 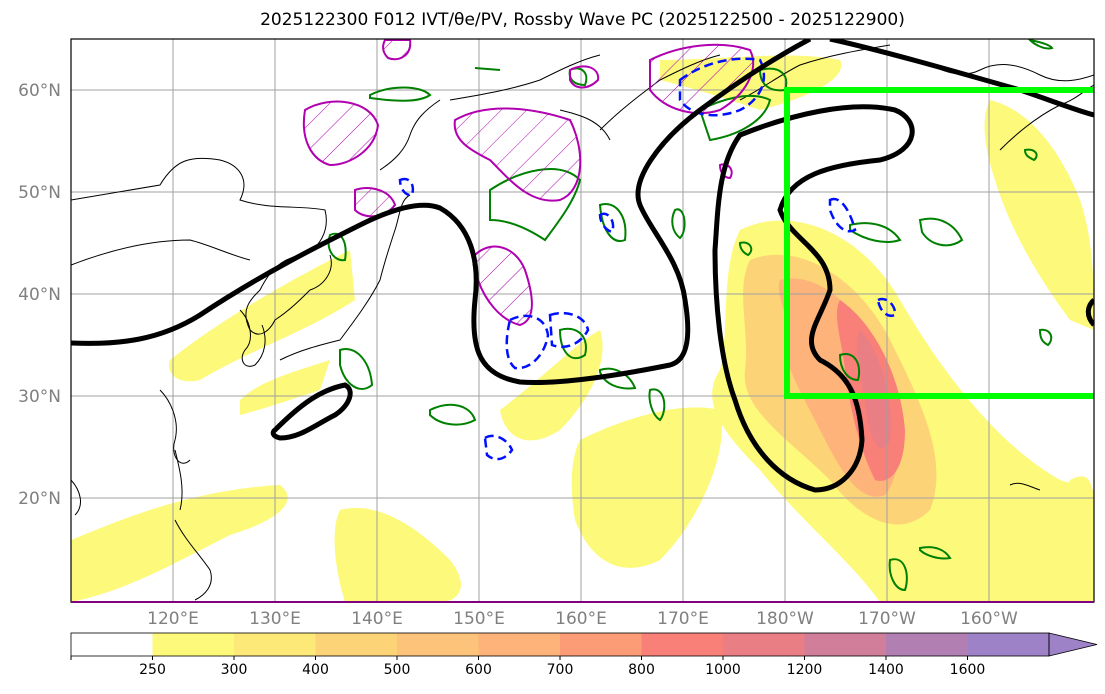 What do you see at coordinates (234, 670) in the screenshot?
I see `colorbar-tick-label: 300` at bounding box center [234, 670].